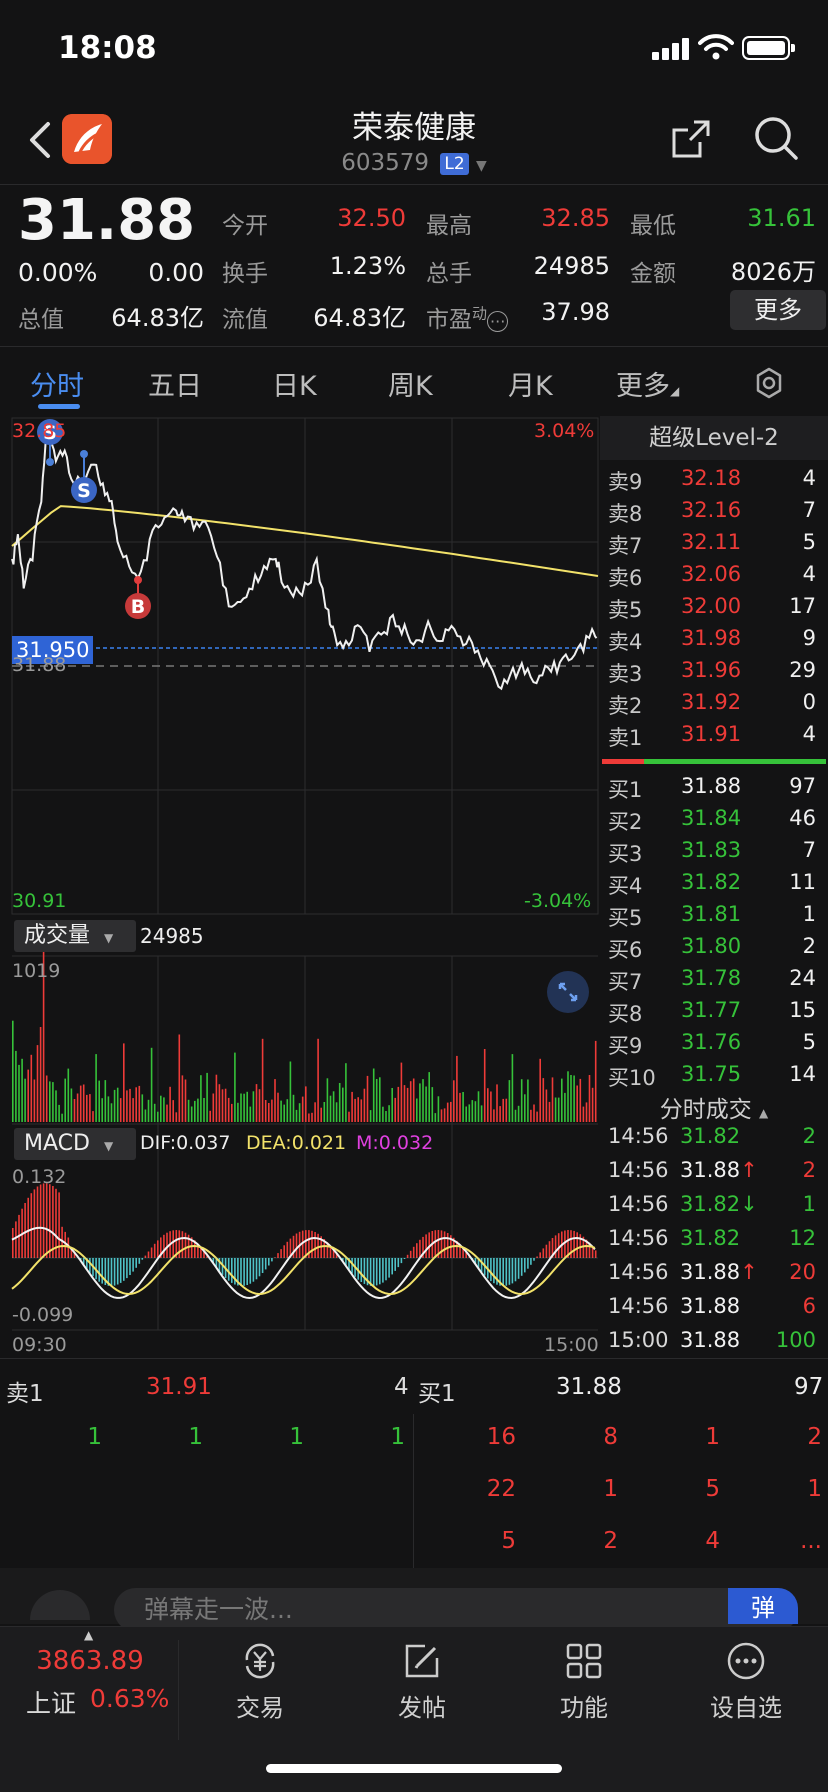 Image resolution: width=828 pixels, height=1792 pixels. Describe the element at coordinates (714, 738) in the screenshot. I see `ask-row: 卖1 31.91 4` at that location.